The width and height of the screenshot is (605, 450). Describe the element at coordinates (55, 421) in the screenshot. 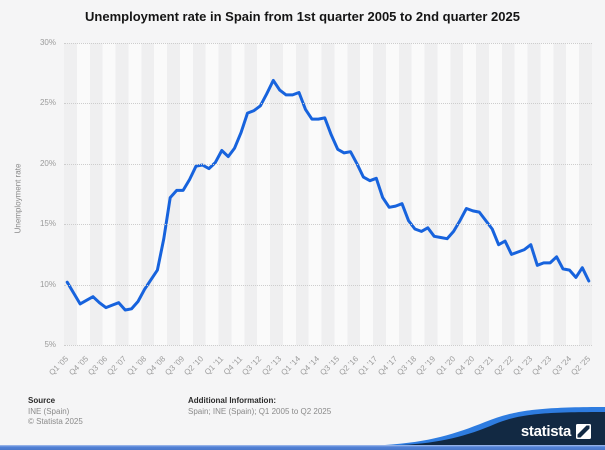

I see `copyright-text: © Statista 2025` at that location.